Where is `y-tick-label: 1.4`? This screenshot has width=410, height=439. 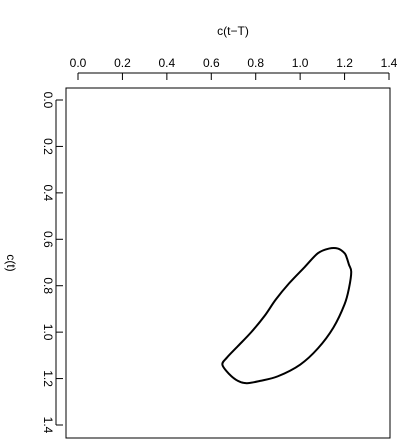 y-tick-label: 1.4 is located at coordinates (48, 425).